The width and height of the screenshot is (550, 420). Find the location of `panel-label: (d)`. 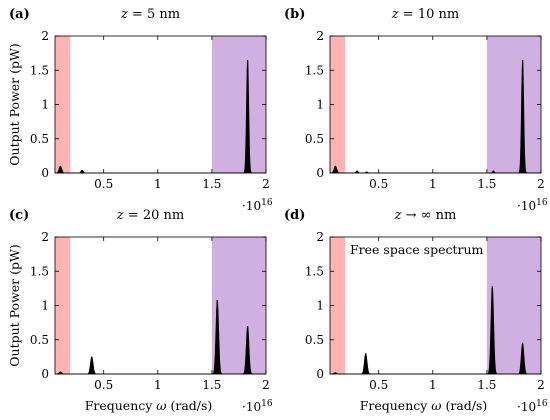

panel-label: (d) is located at coordinates (294, 215).